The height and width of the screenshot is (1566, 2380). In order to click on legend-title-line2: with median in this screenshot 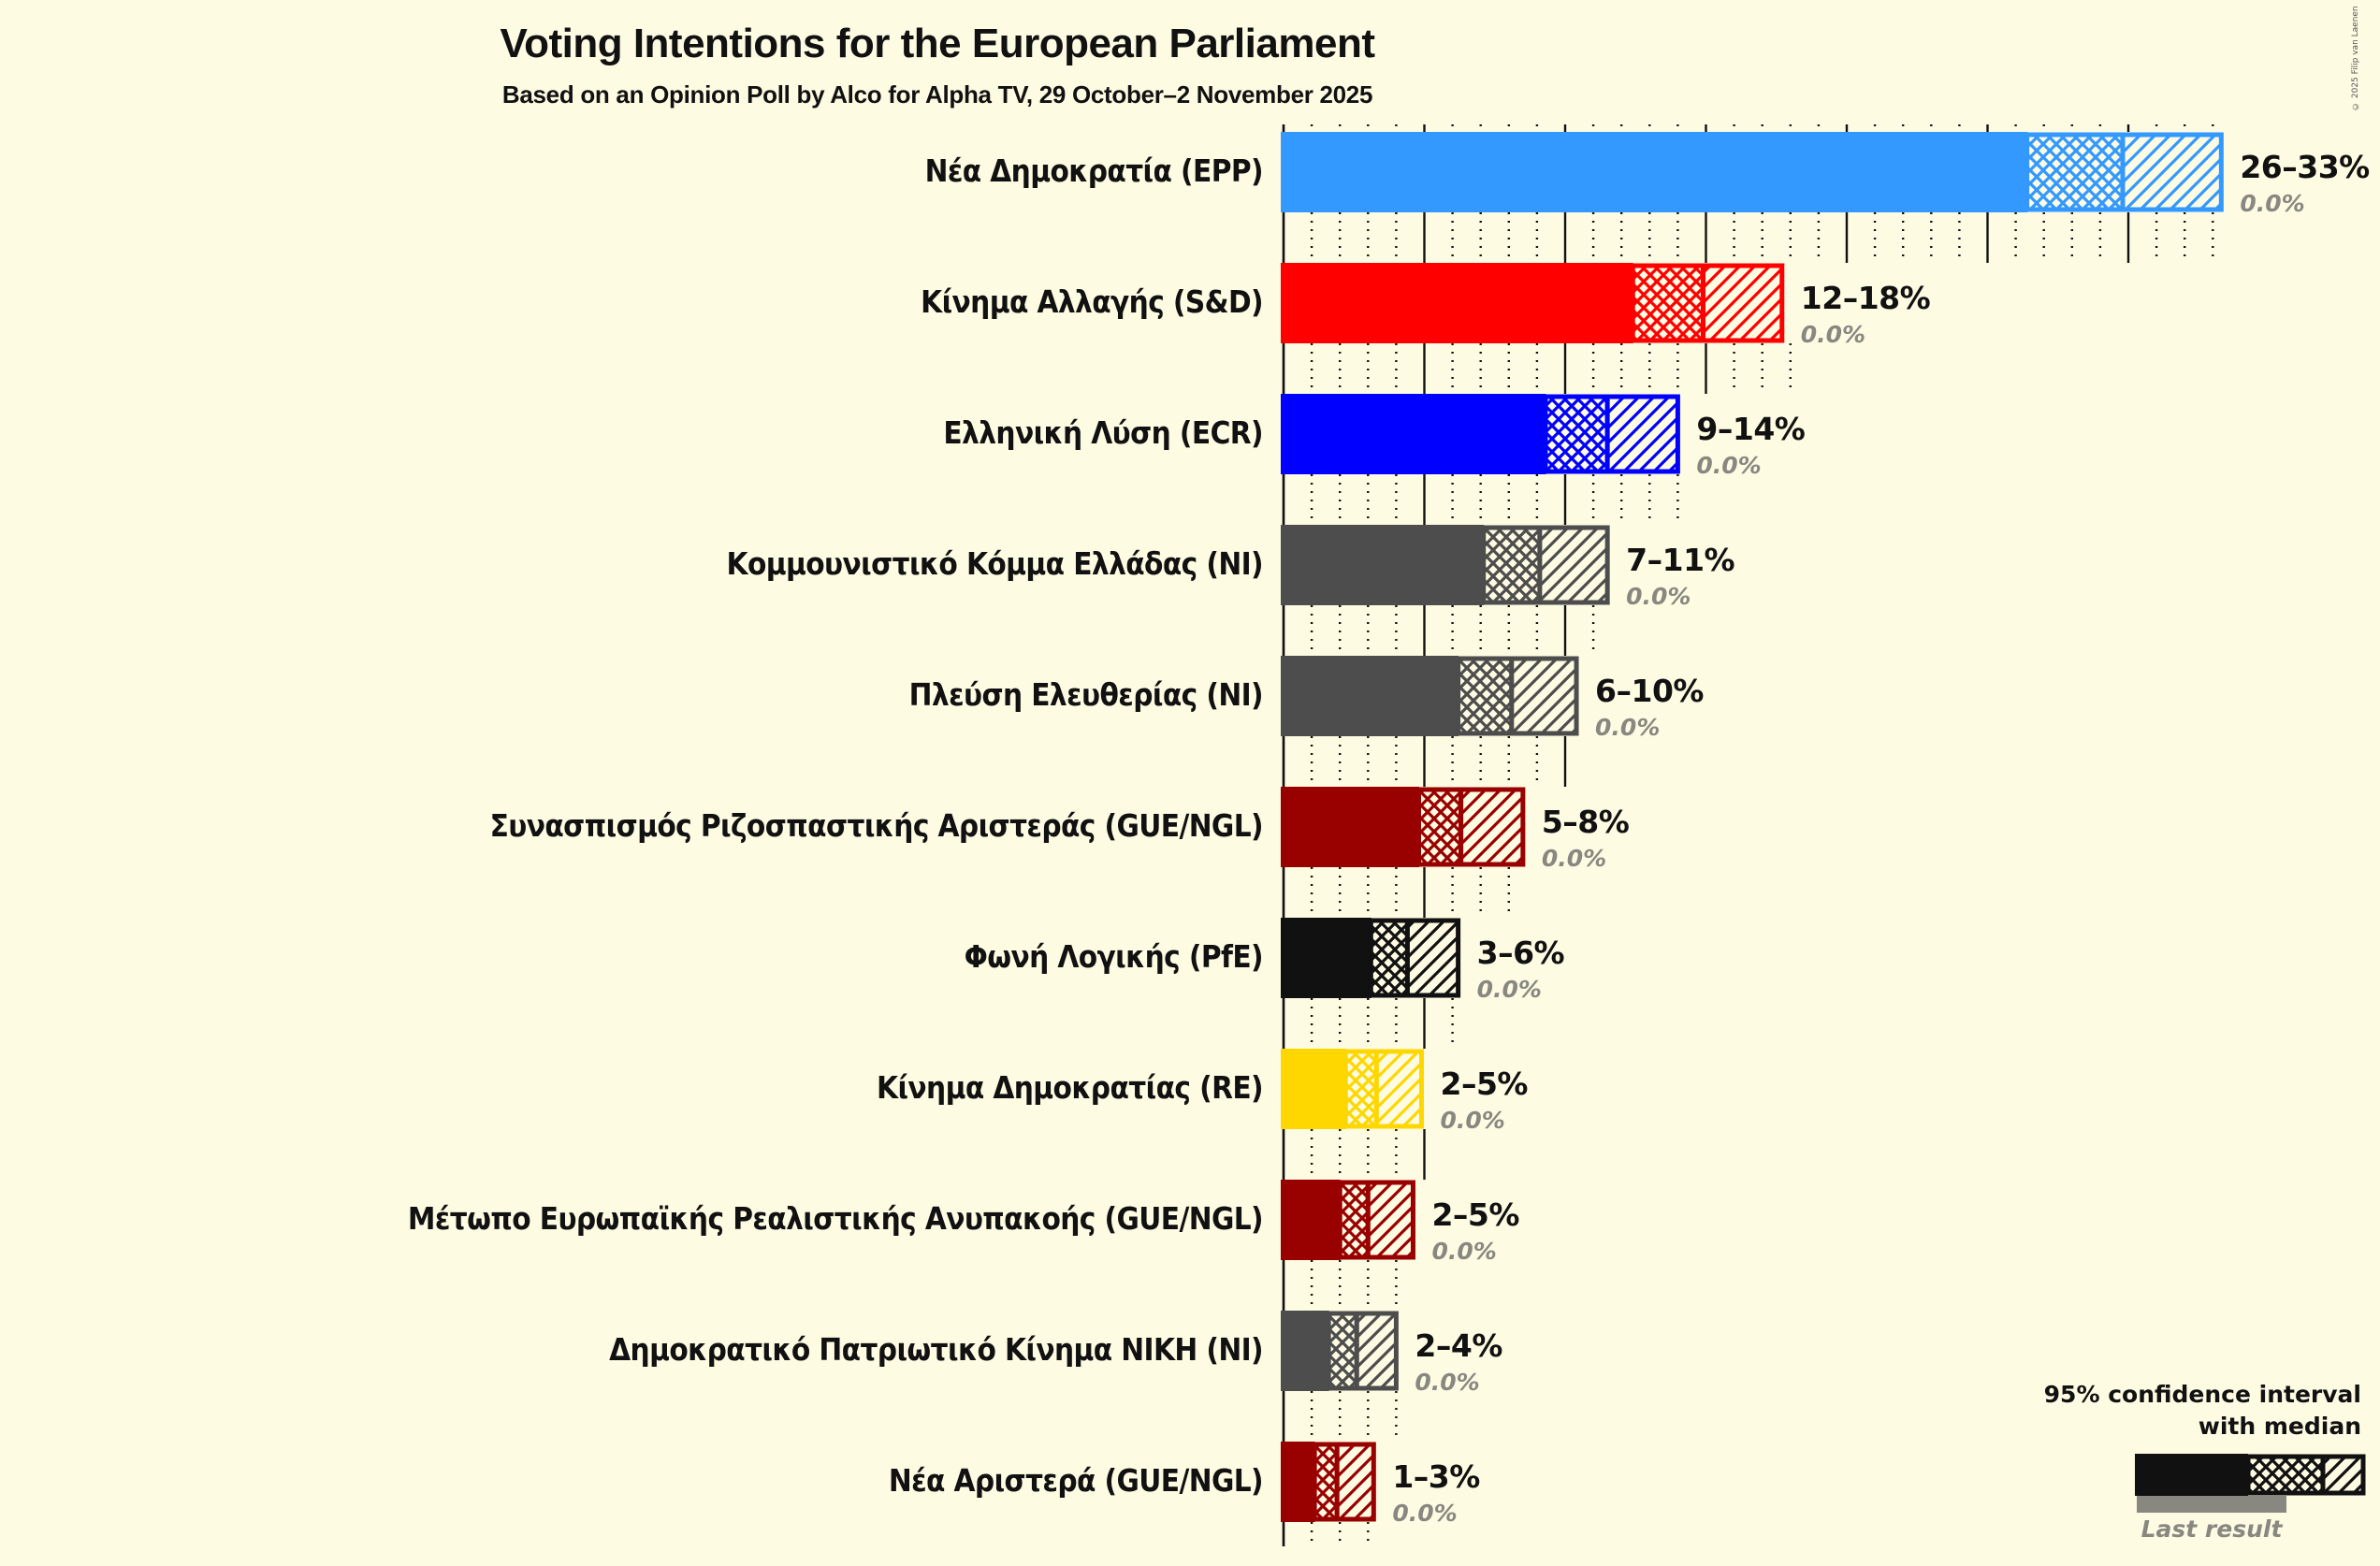, I will do `click(2279, 1426)`.